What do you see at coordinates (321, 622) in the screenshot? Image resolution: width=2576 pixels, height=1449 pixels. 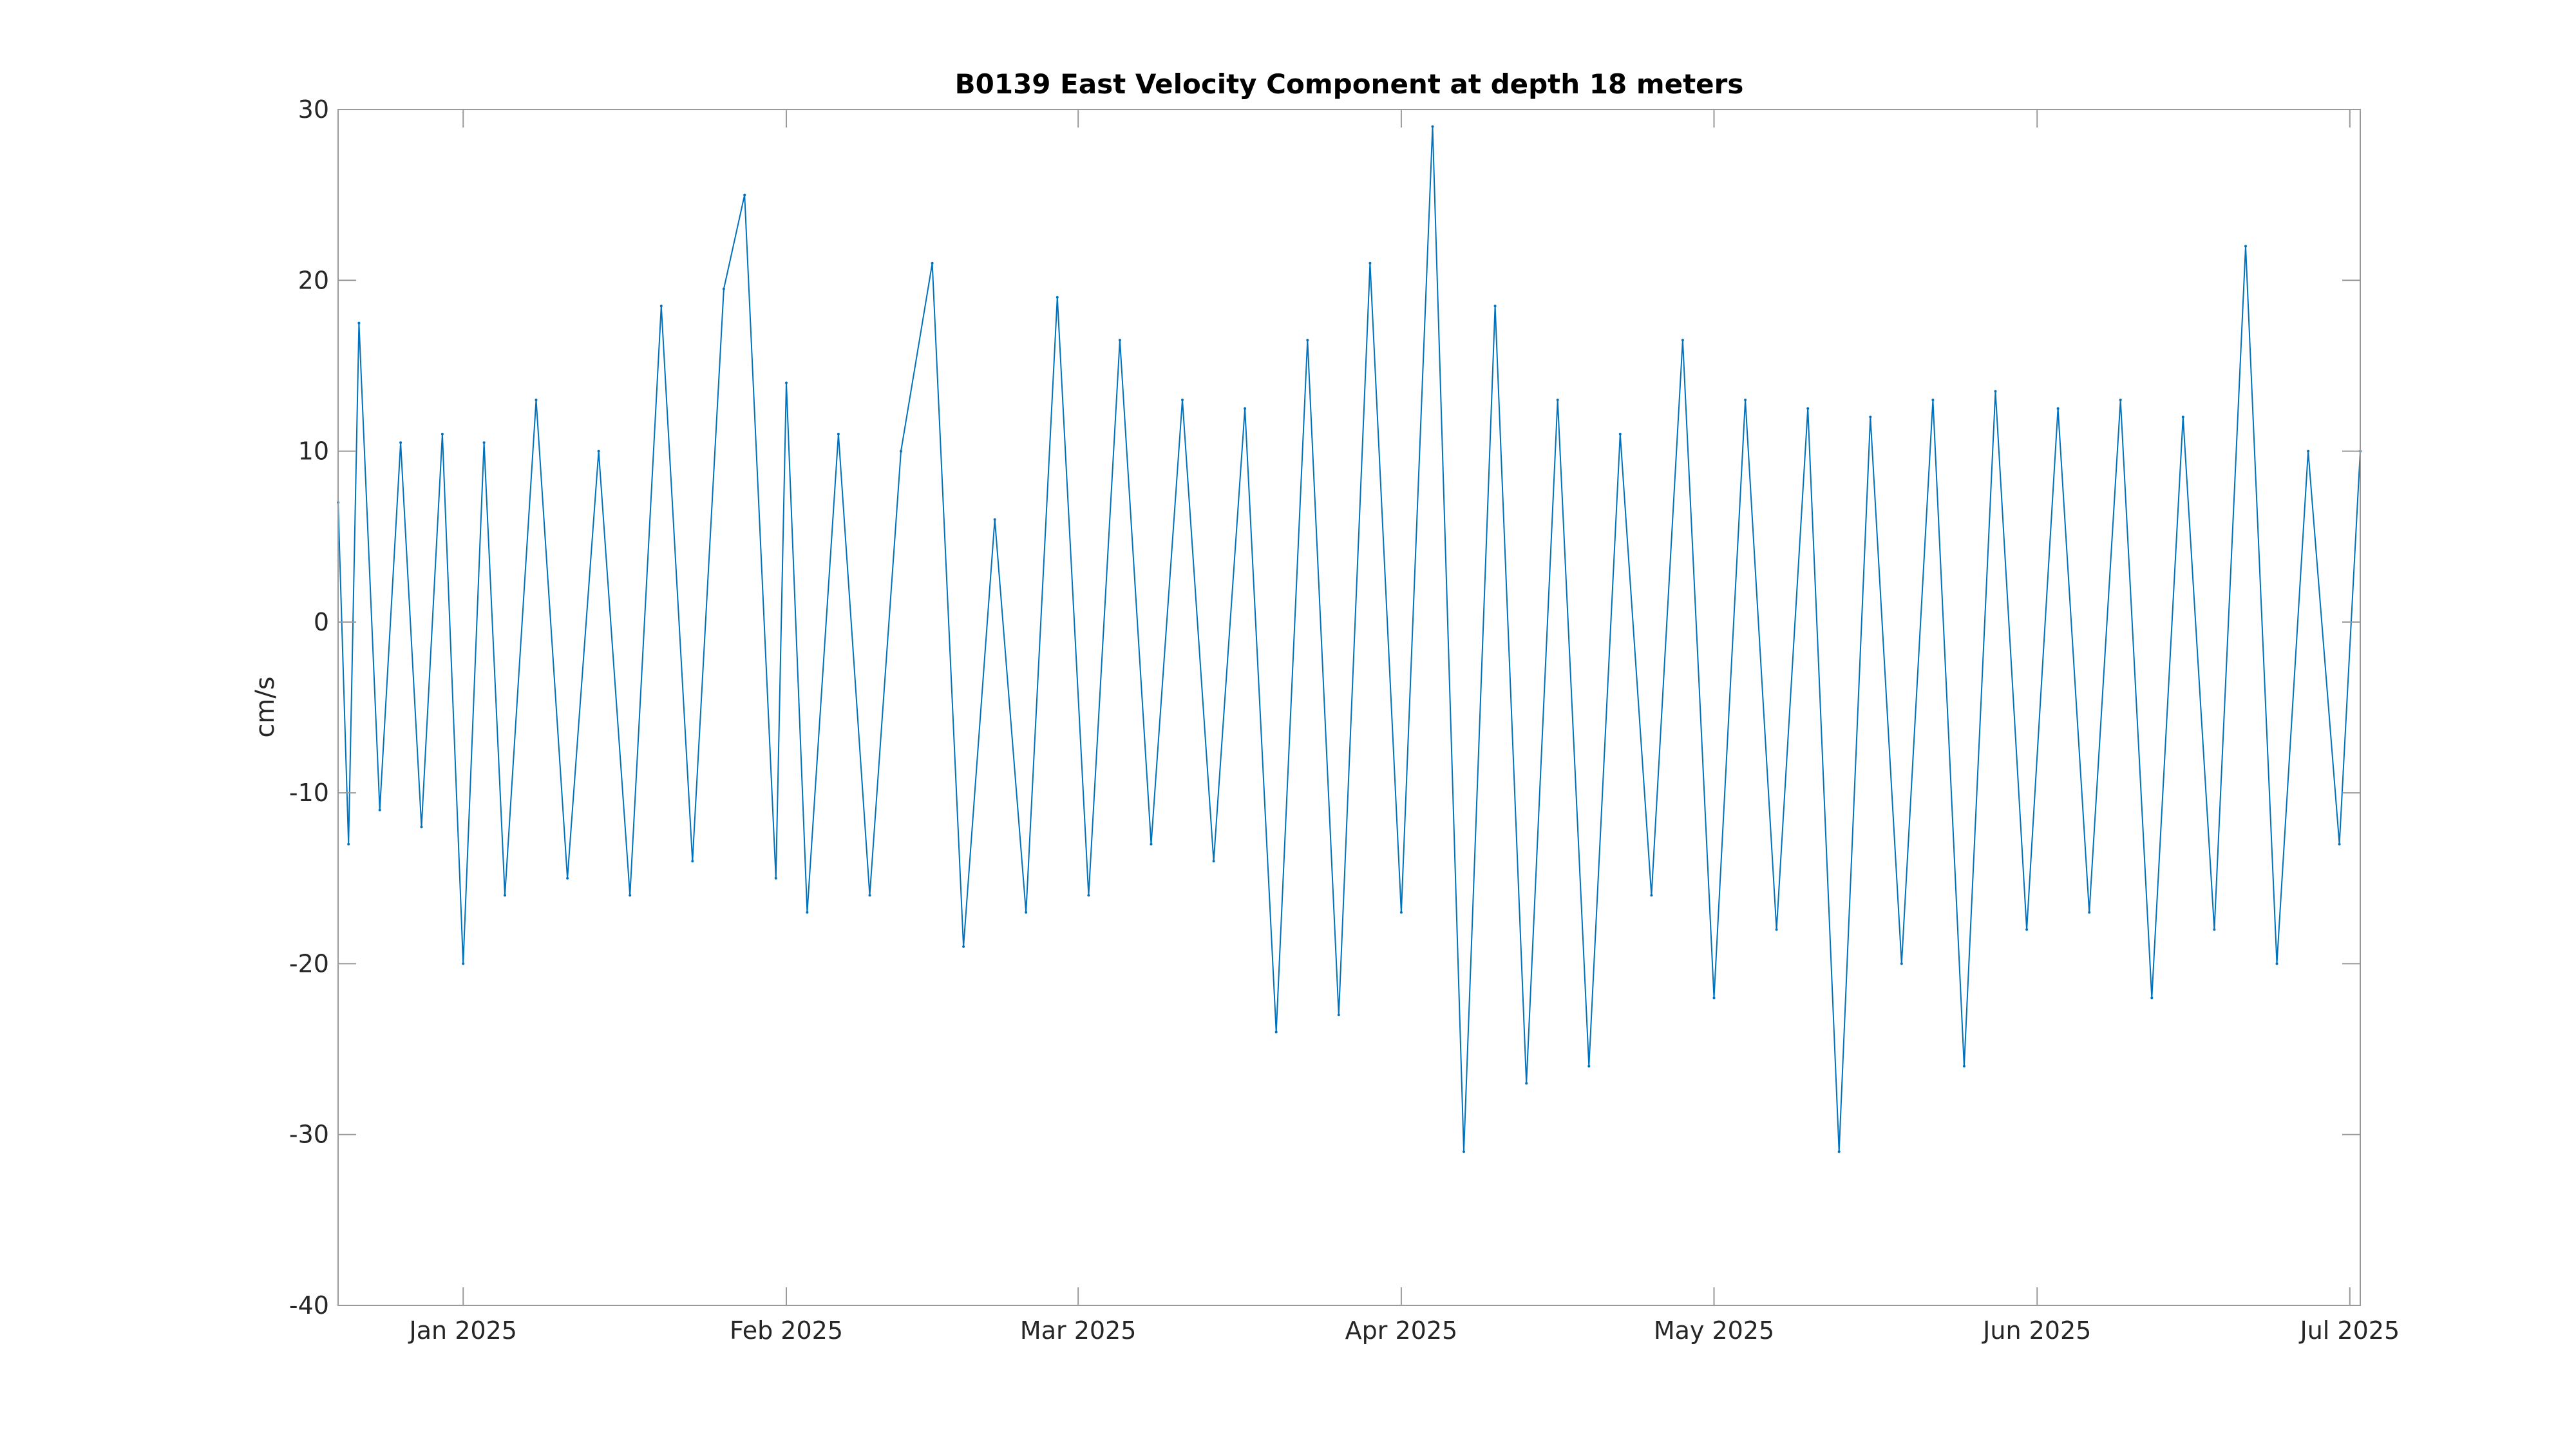 I see `y-tick-label: 0` at bounding box center [321, 622].